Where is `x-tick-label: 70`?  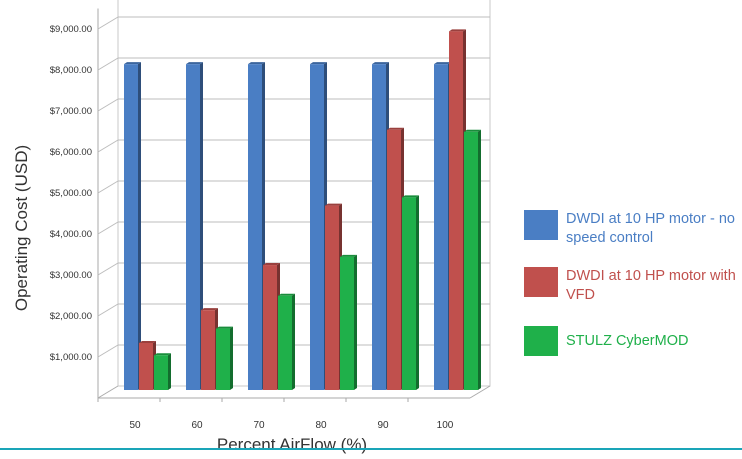
x-tick-label: 70 is located at coordinates (259, 425).